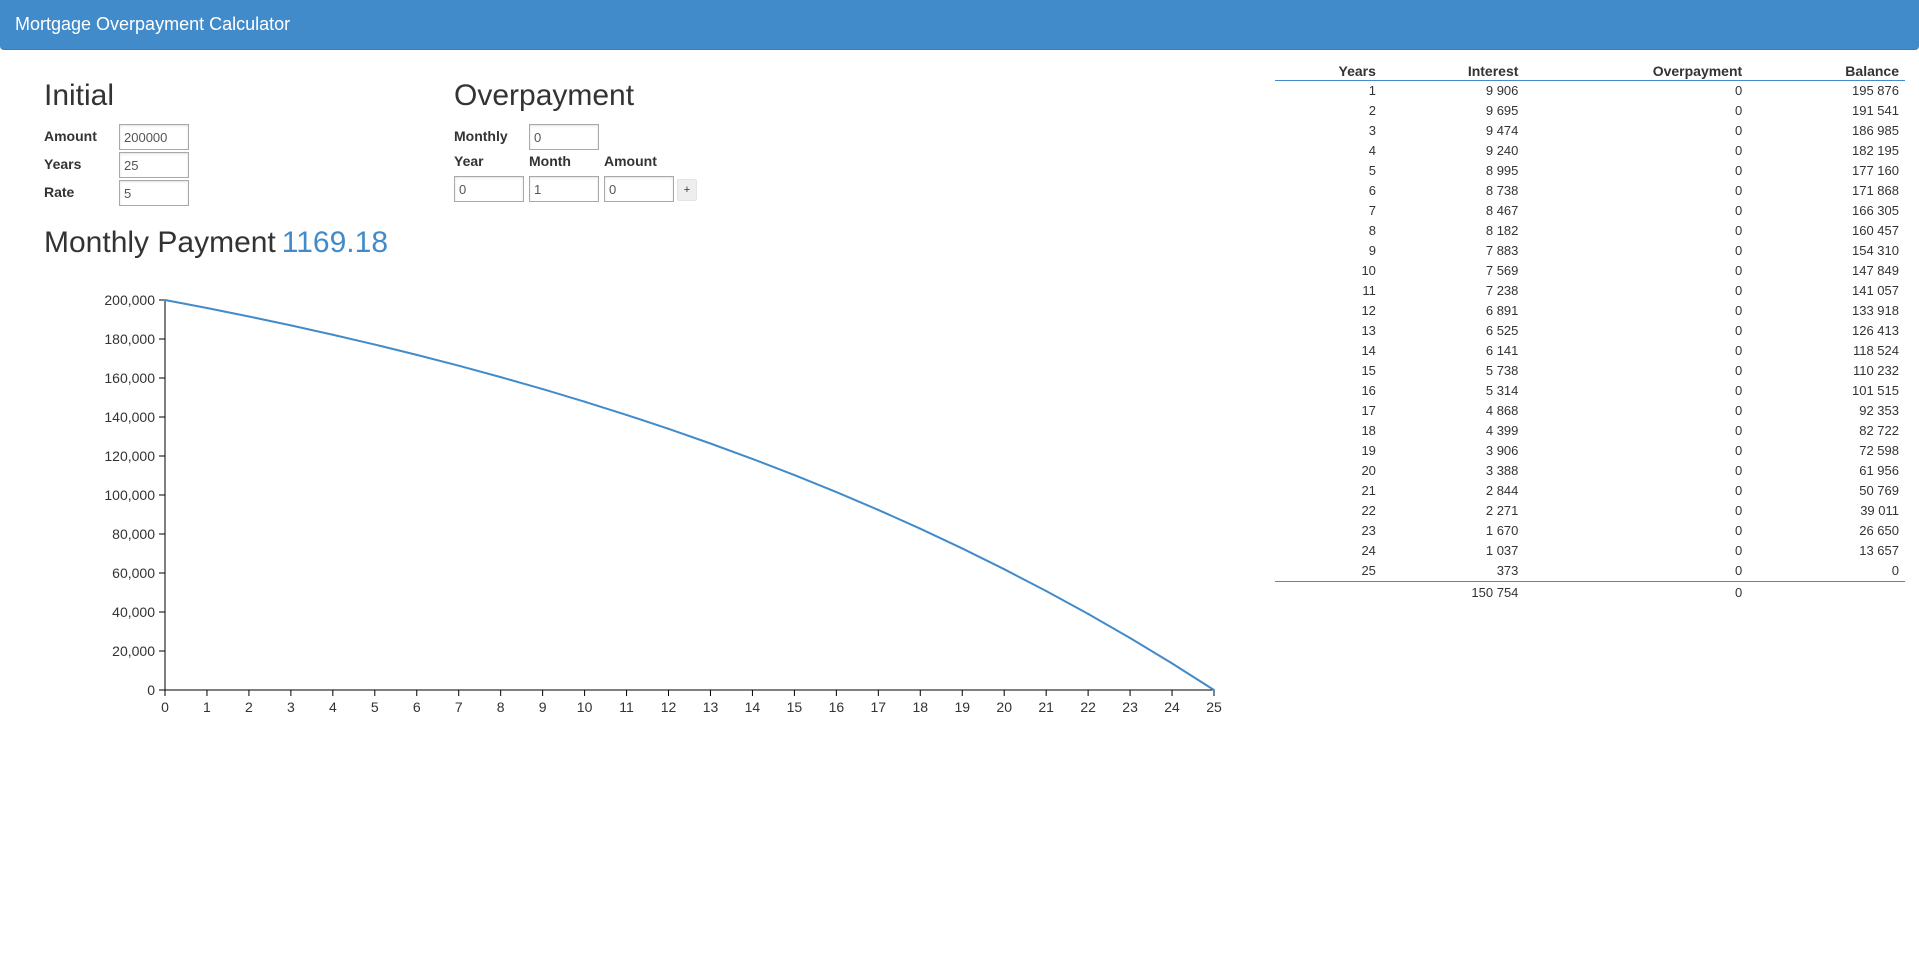 This screenshot has height=977, width=1919. What do you see at coordinates (626, 707) in the screenshot?
I see `x-tick-label: 11` at bounding box center [626, 707].